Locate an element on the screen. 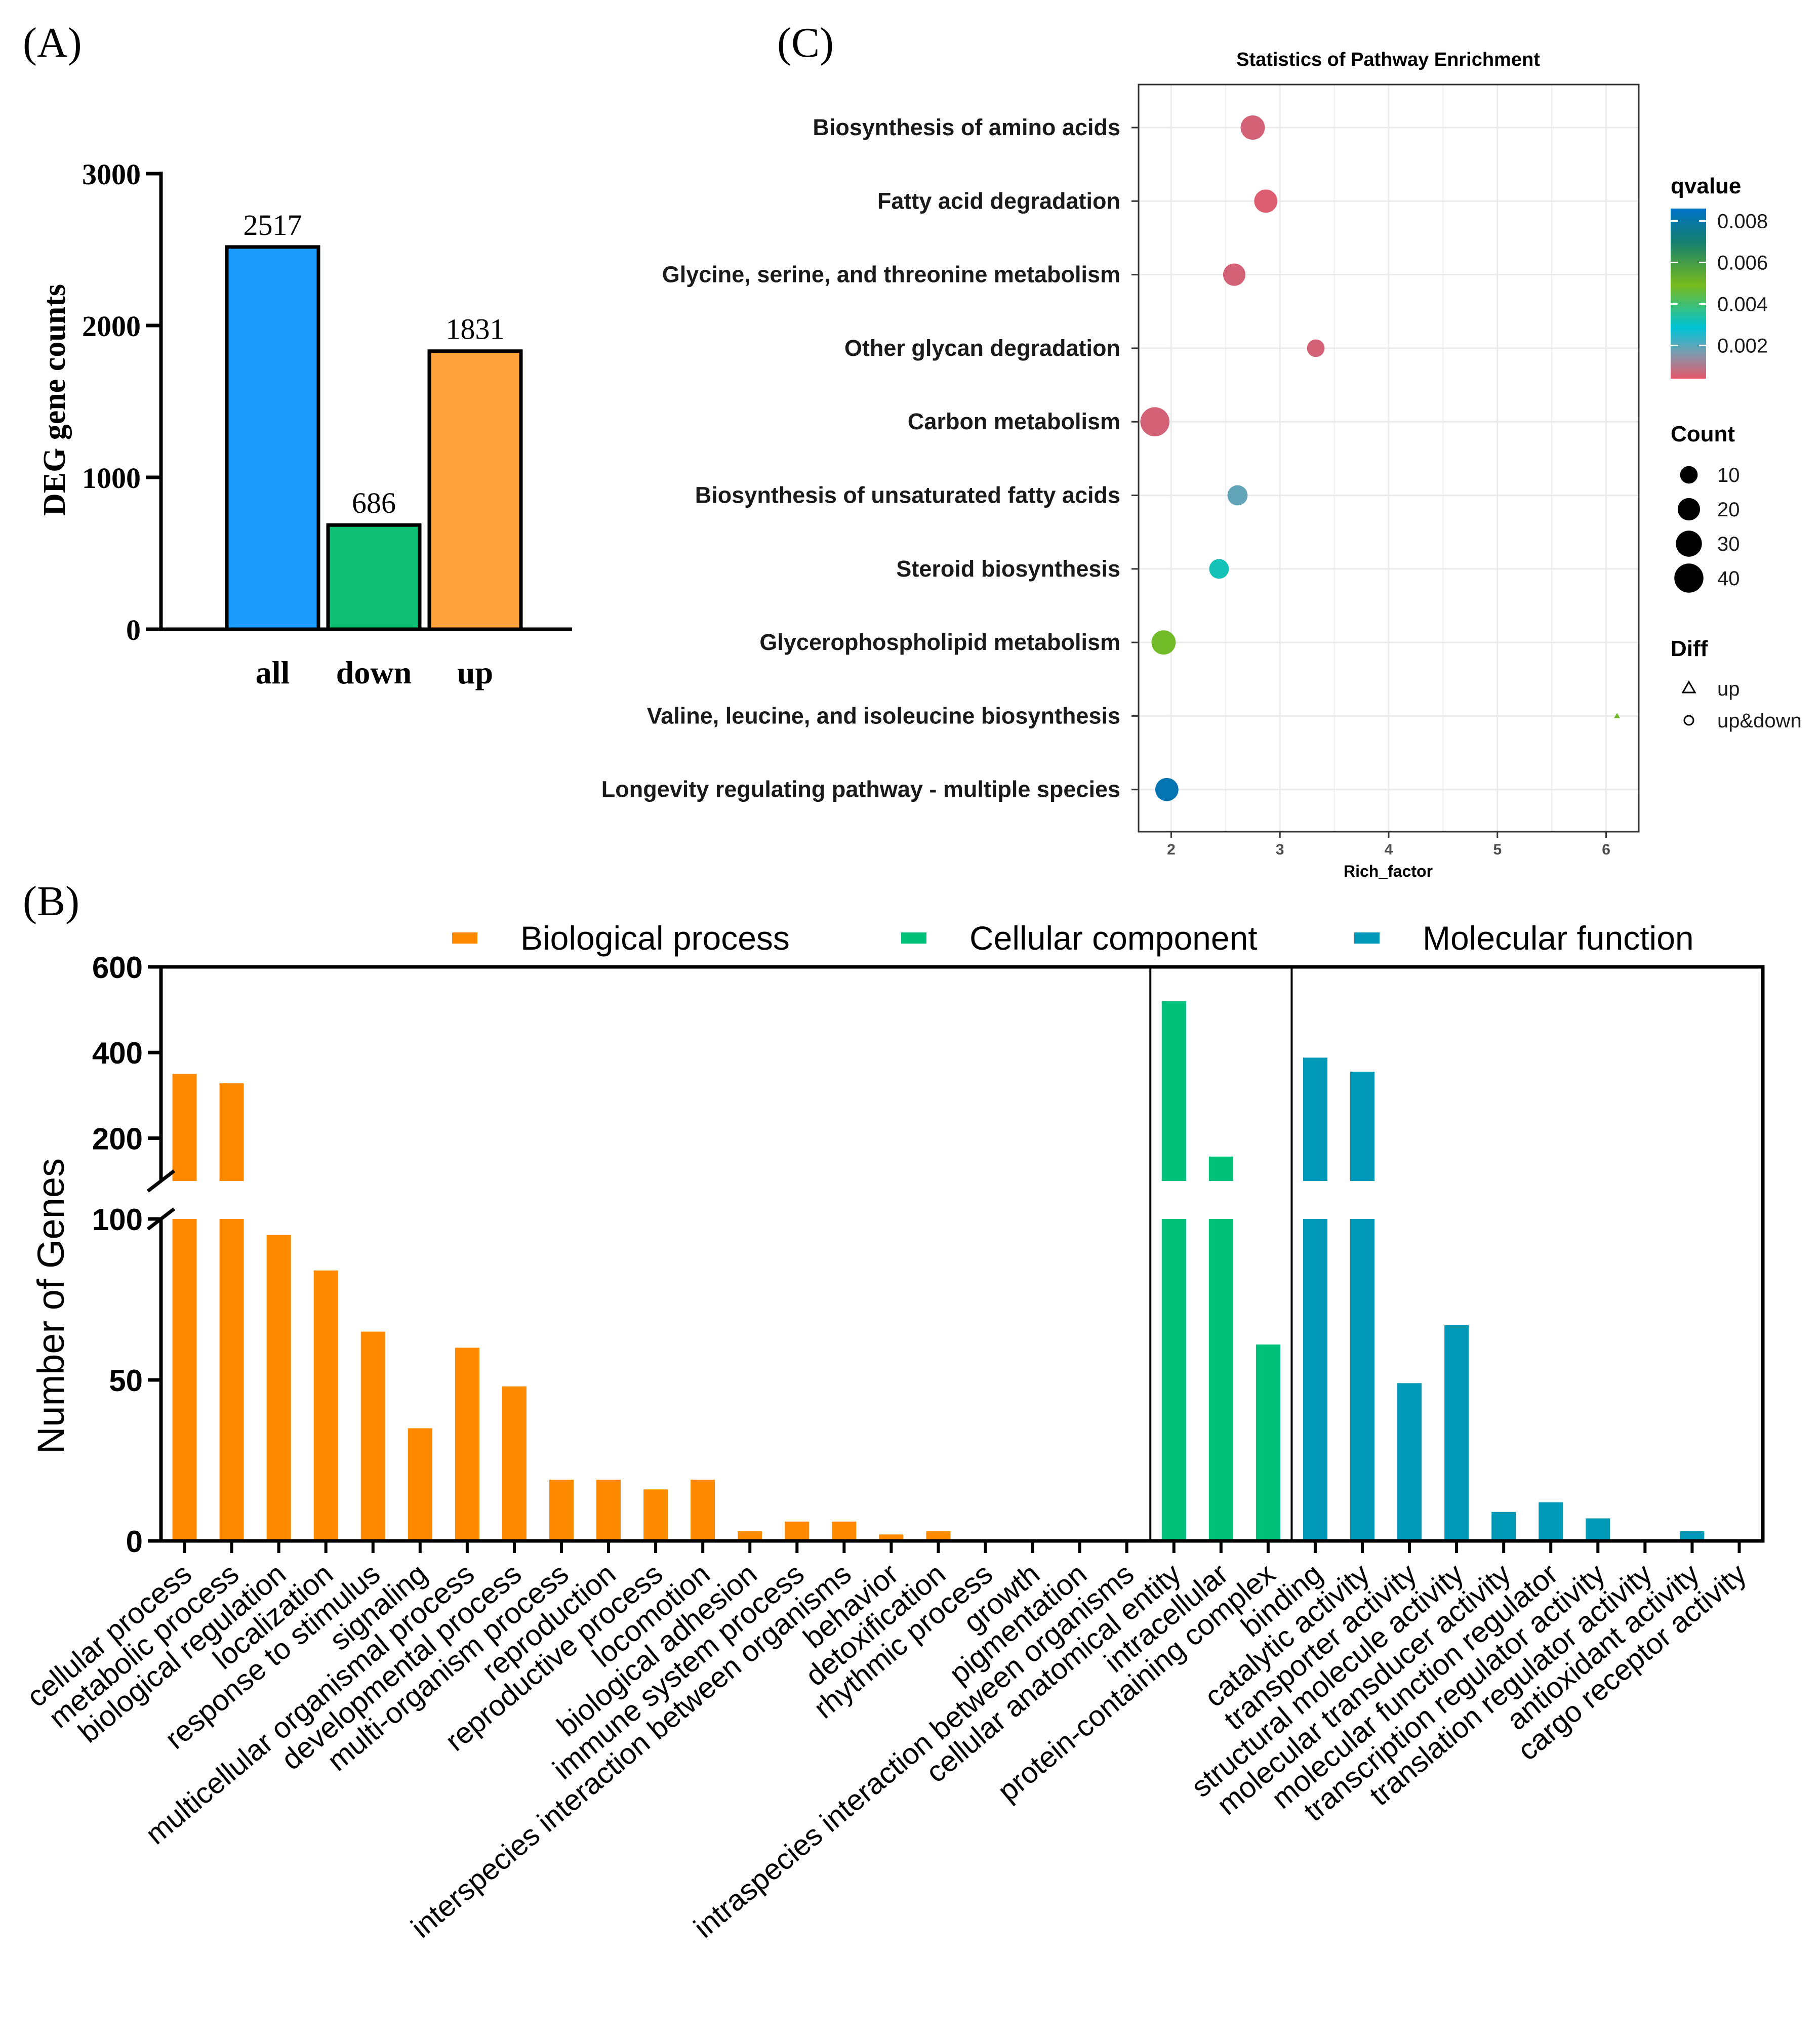  pathway-label: Other glycan degradation is located at coordinates (982, 348).